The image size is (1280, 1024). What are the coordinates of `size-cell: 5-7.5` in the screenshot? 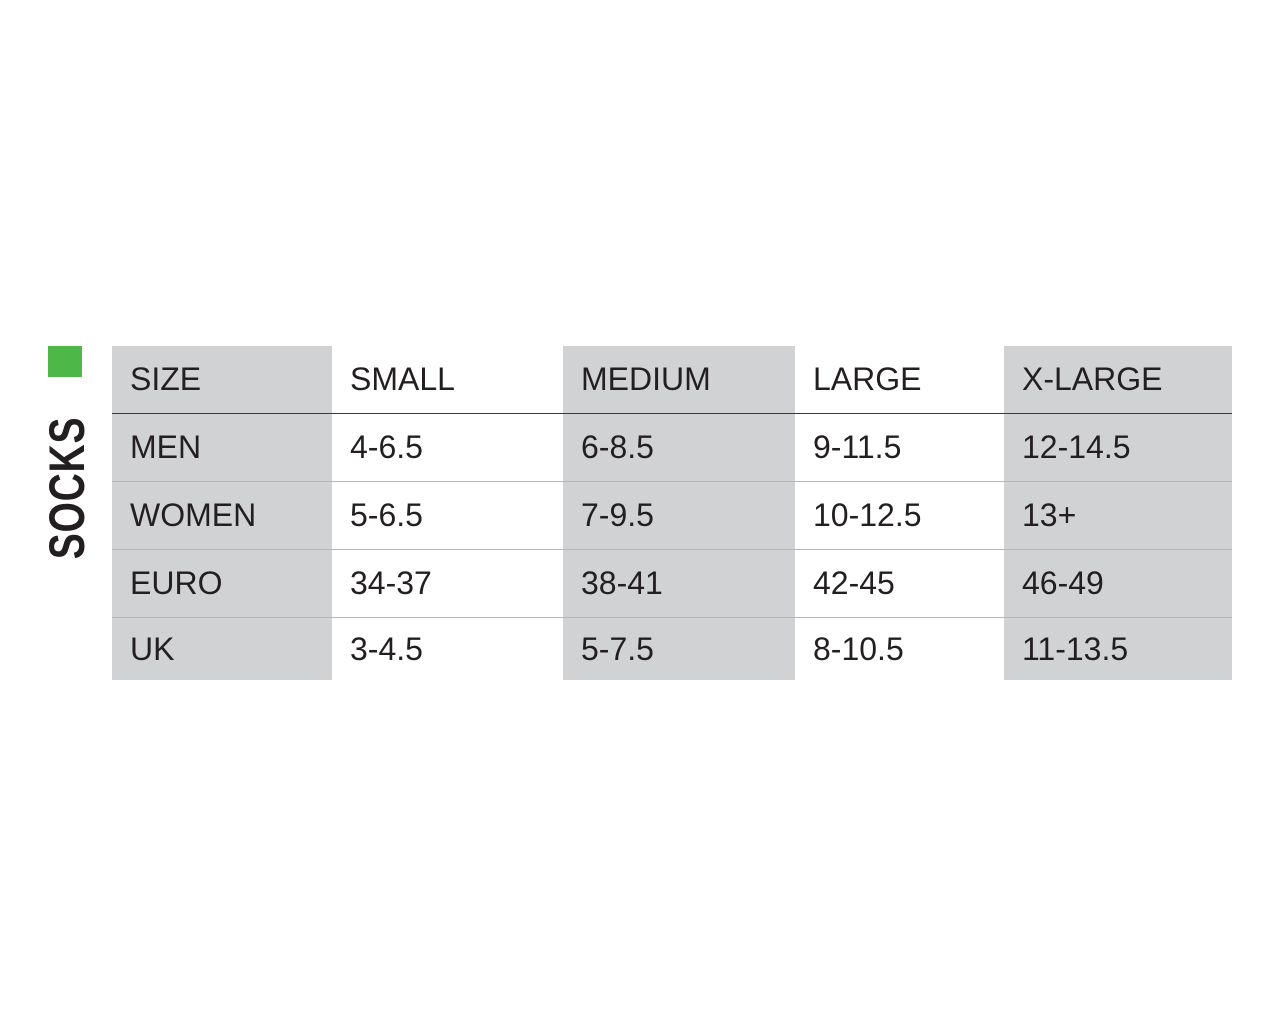 It's located at (679, 648).